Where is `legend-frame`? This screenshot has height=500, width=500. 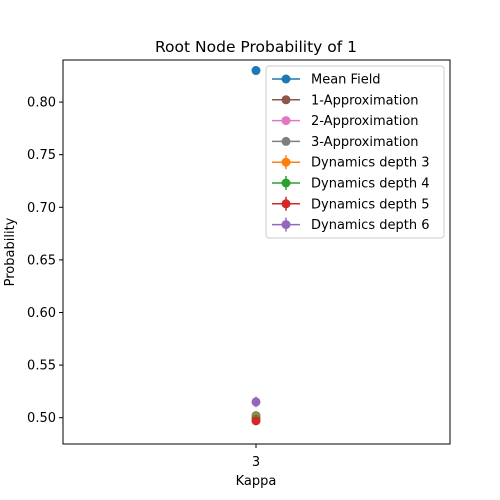
legend-frame is located at coordinates (355, 152).